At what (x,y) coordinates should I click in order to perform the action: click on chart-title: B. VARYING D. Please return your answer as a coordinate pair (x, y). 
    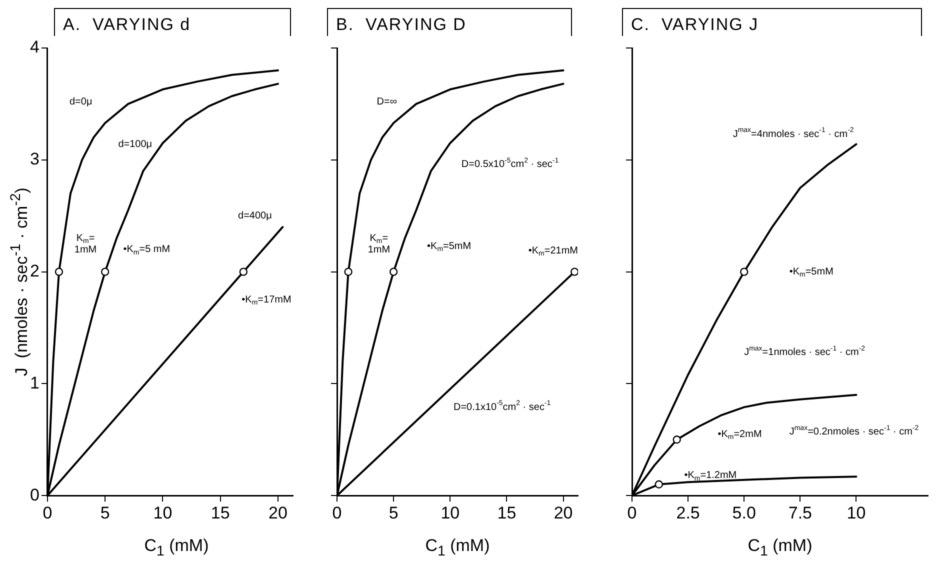
    Looking at the image, I should click on (449, 22).